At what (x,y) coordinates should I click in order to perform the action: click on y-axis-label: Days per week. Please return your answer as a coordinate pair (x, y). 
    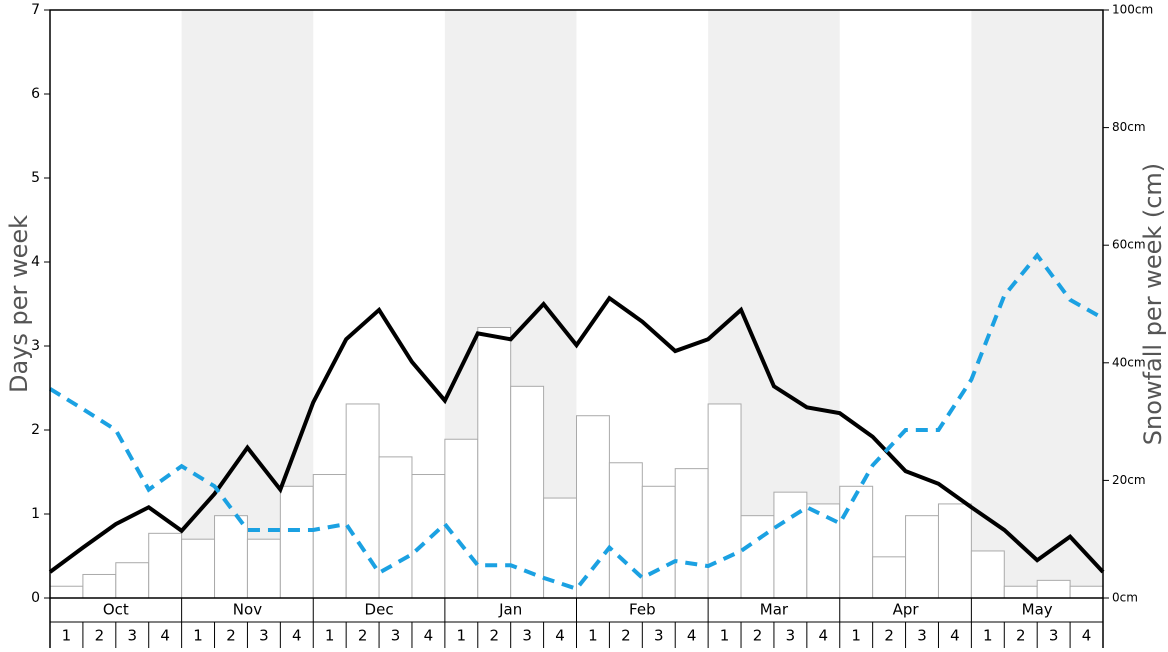
    Looking at the image, I should click on (19, 304).